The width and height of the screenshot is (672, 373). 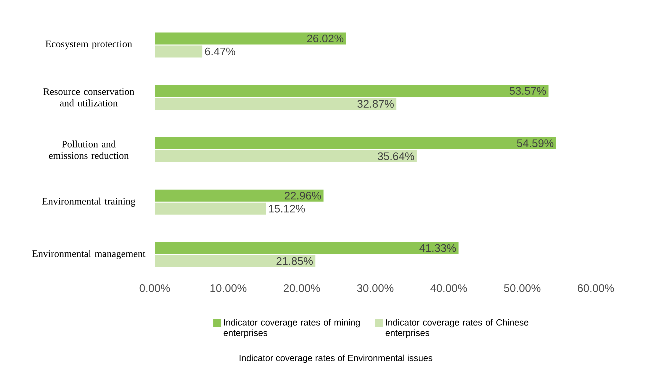 I want to click on x-tick-label: 20.00%, so click(x=302, y=288).